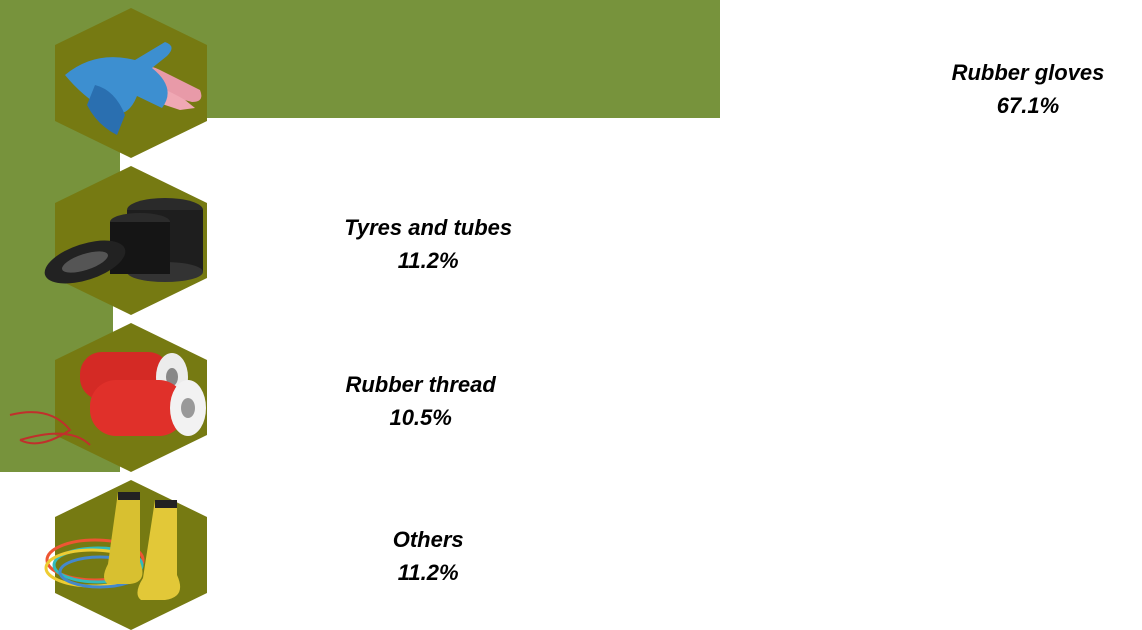 This screenshot has width=1142, height=630. I want to click on icon-others, so click(125, 555).